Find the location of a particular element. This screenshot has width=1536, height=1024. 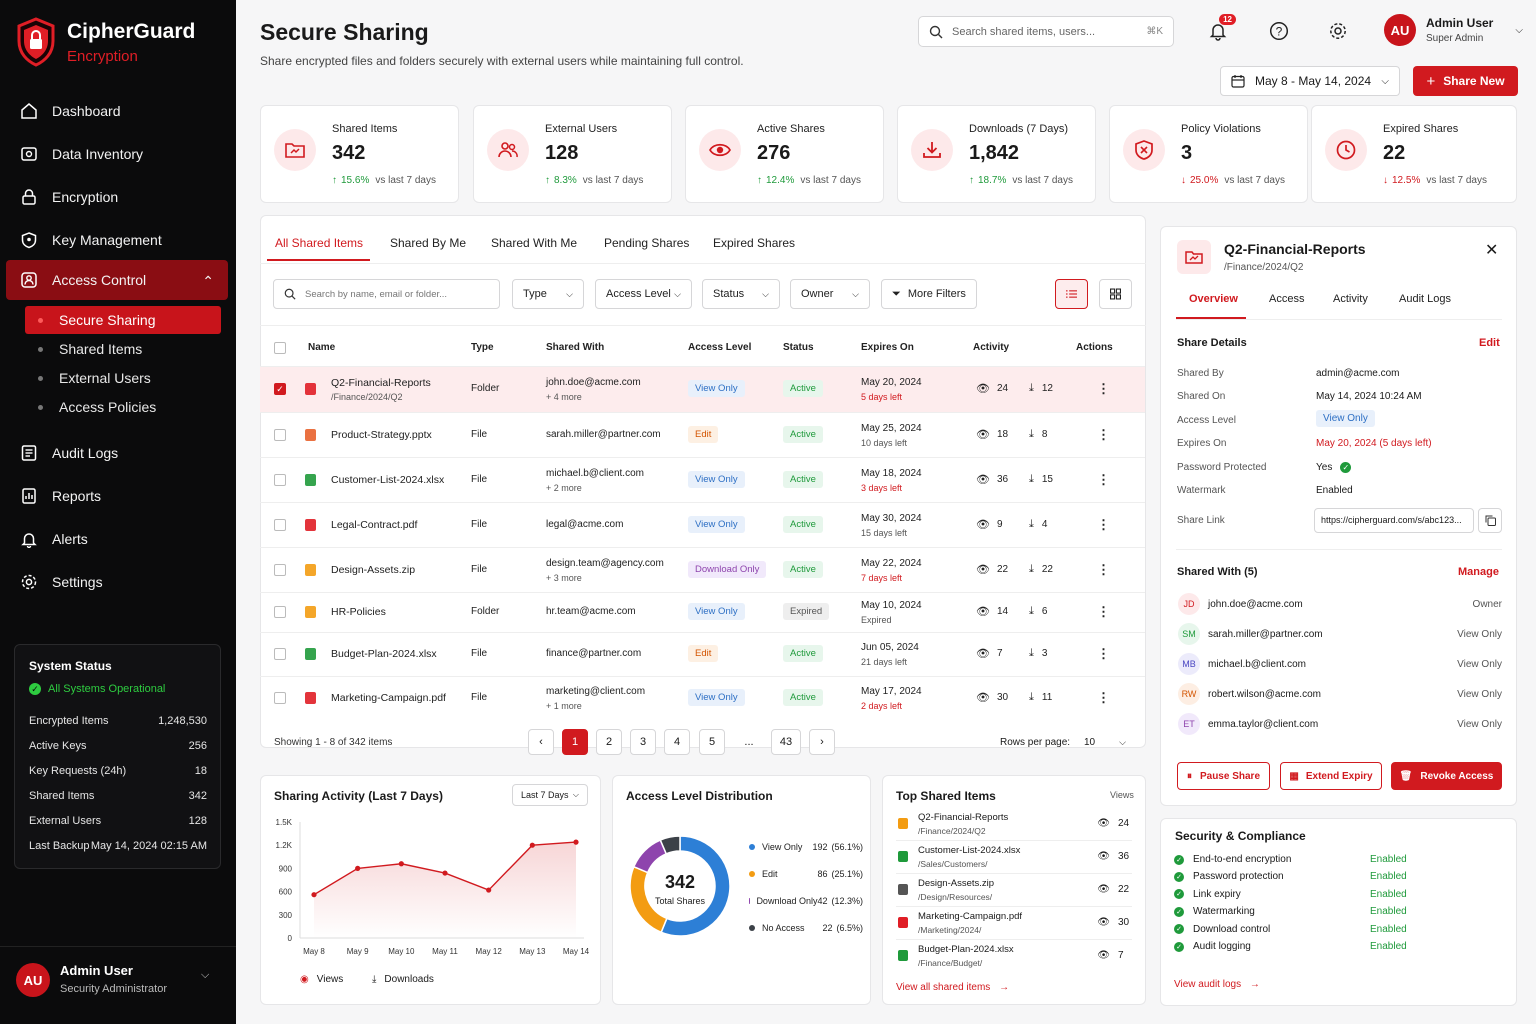

subnav-item-external-users: External Users is located at coordinates (123, 378).